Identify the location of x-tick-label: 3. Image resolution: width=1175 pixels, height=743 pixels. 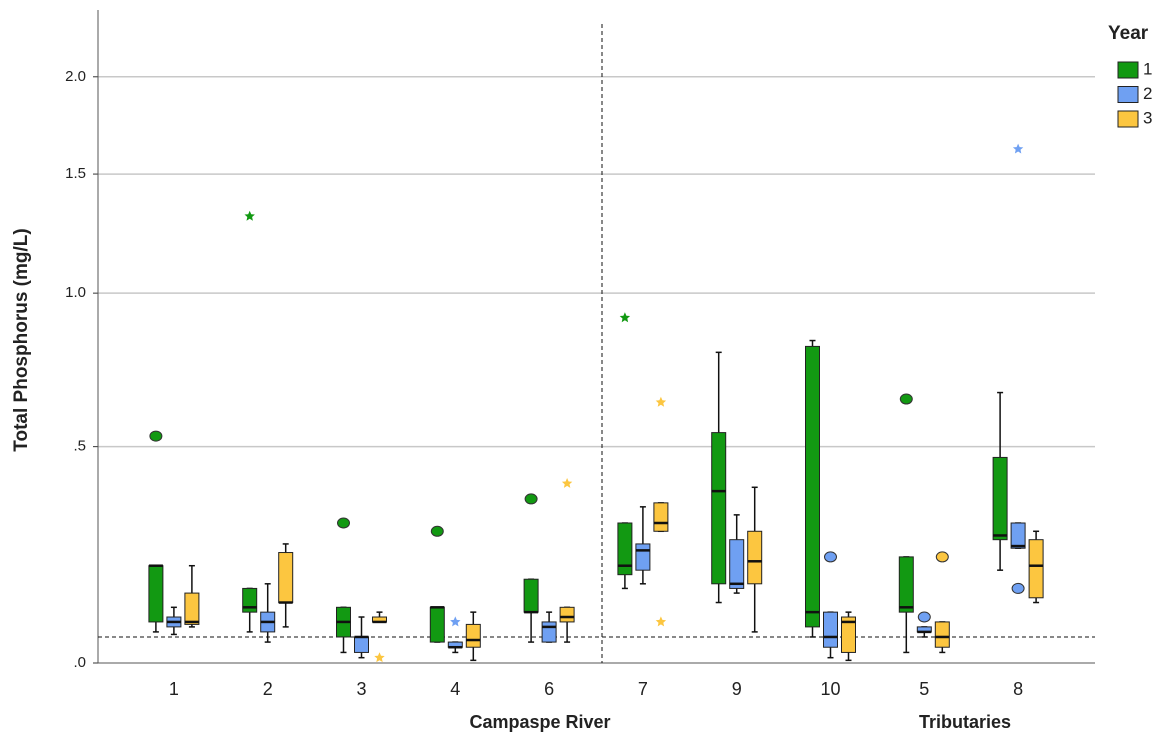
(361, 689).